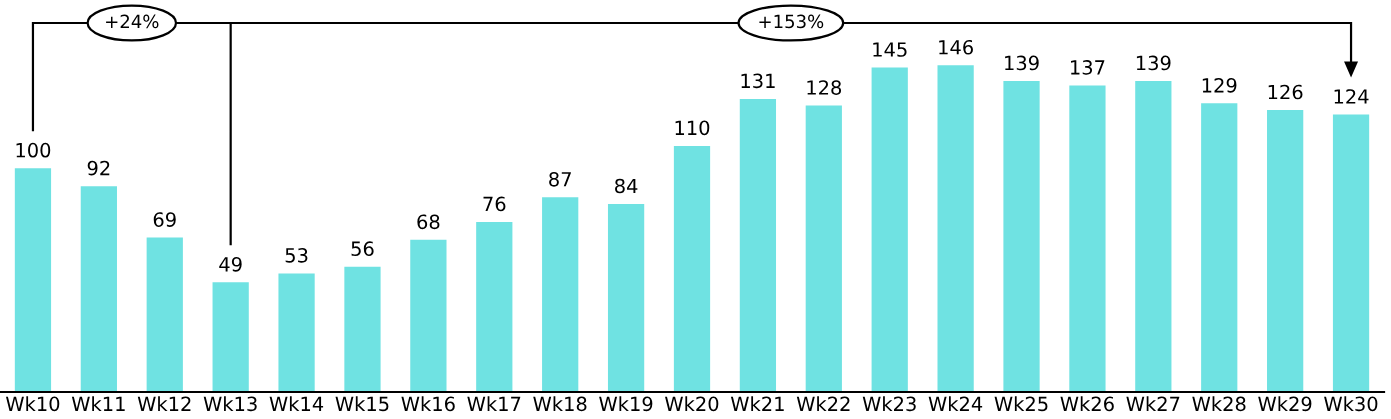 The image size is (1391, 419). I want to click on x-tick-label: Wk13, so click(230, 404).